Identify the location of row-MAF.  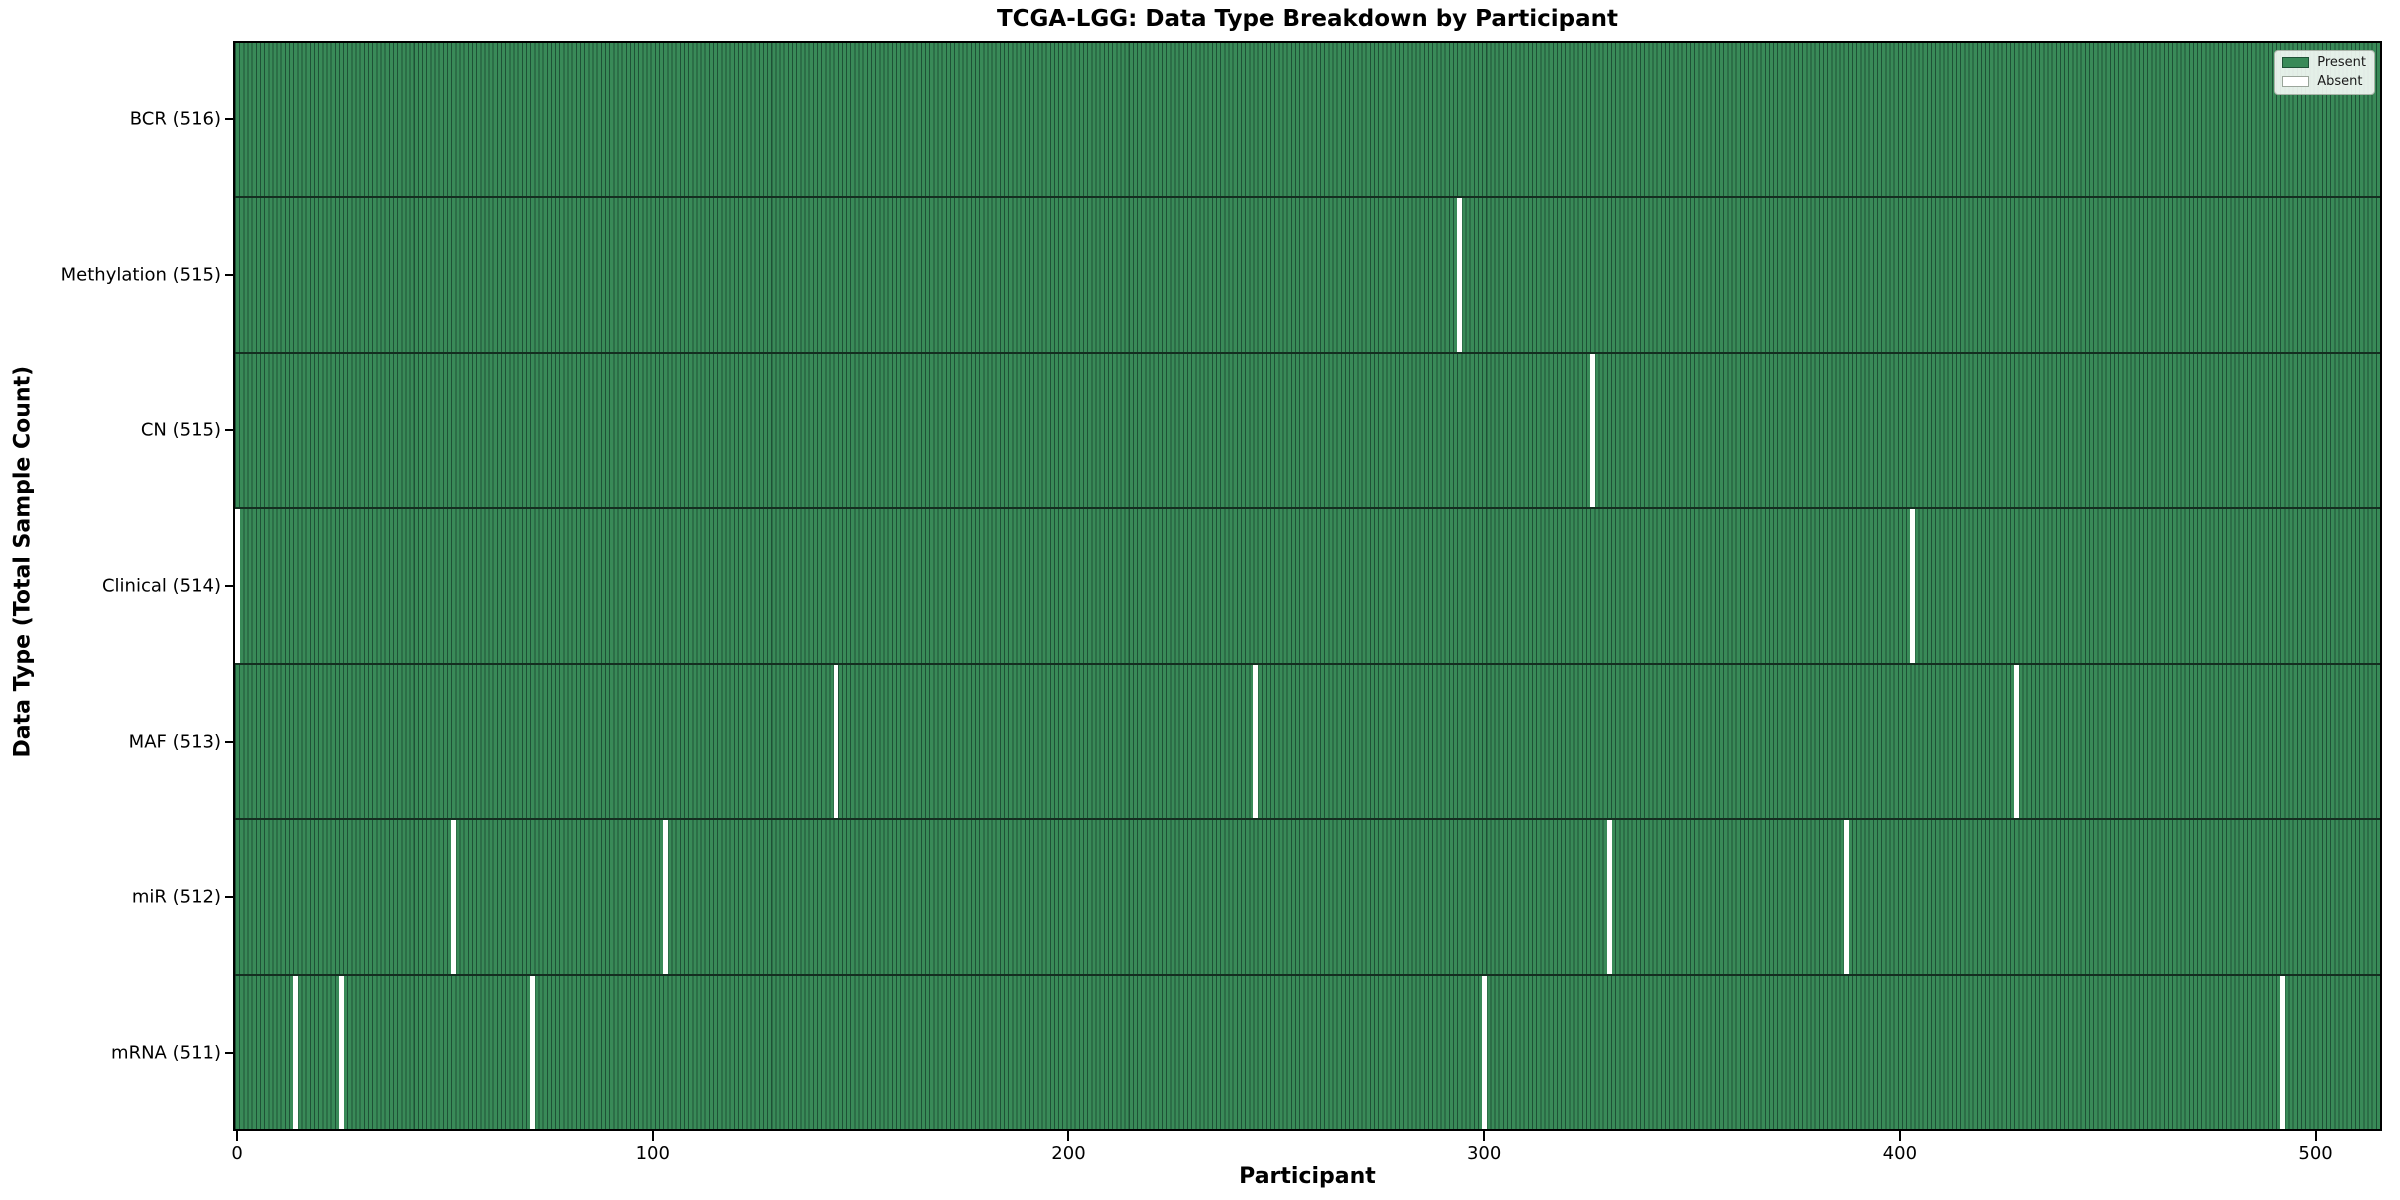
(1307, 740).